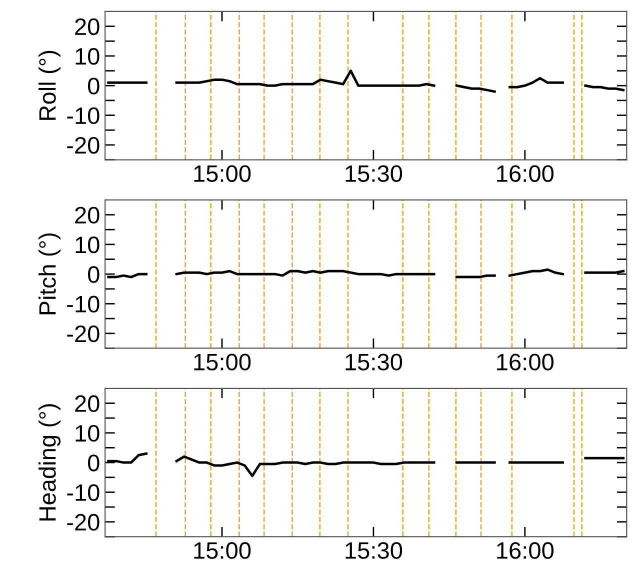 The width and height of the screenshot is (633, 574). I want to click on y-axis-title: Roll (°), so click(49, 85).